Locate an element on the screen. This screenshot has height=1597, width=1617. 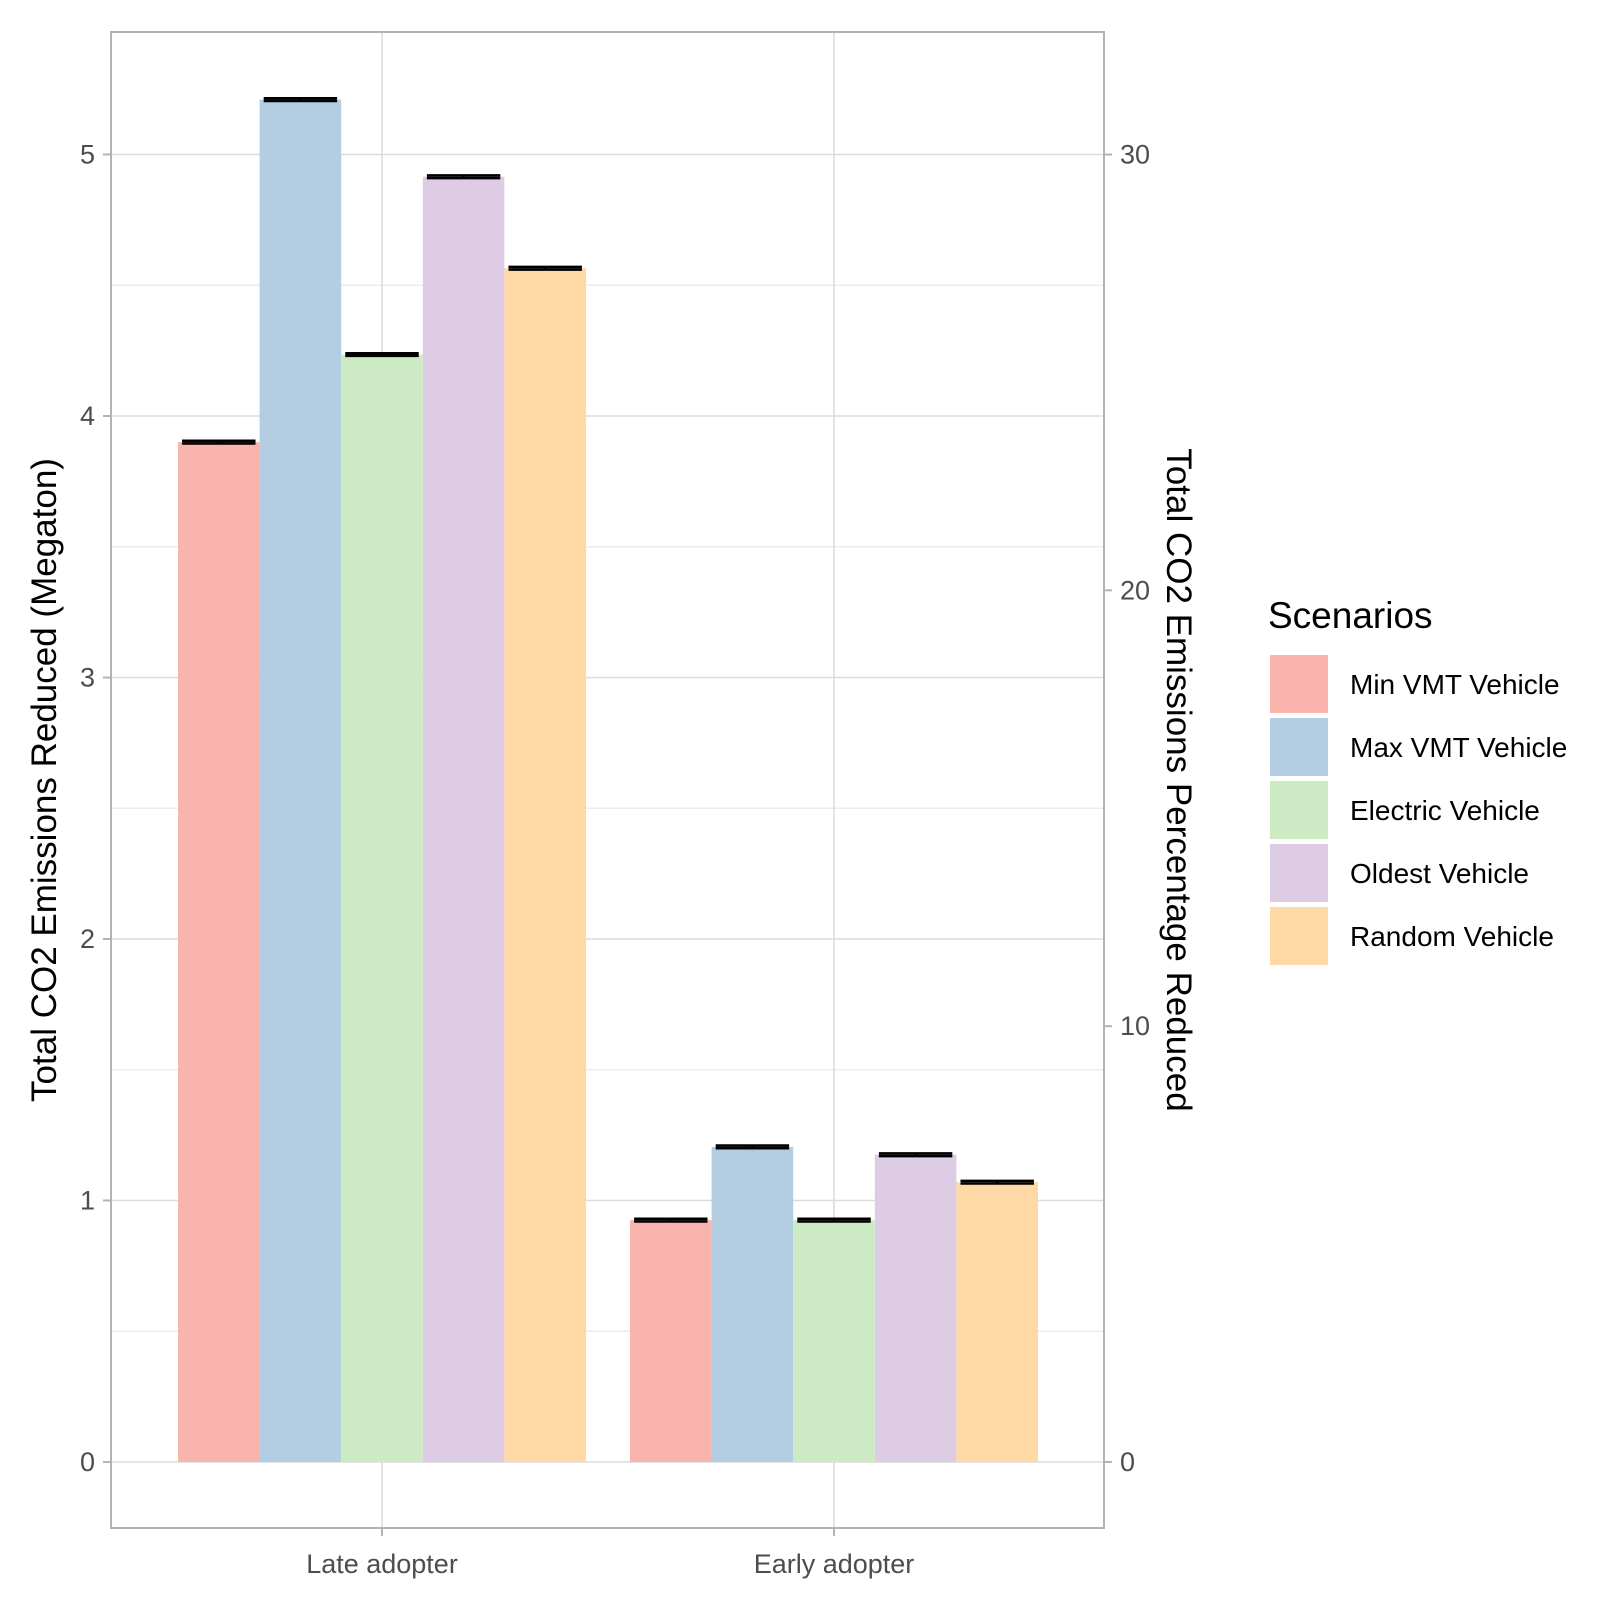
y-axis-title: Total CO2 Emissions Reduced (Megaton) is located at coordinates (44, 780).